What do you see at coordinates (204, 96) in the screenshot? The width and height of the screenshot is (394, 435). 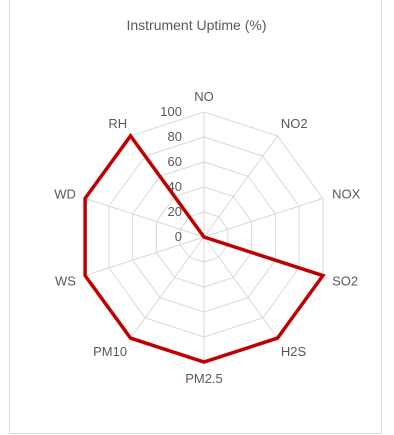 I see `category-label: NO` at bounding box center [204, 96].